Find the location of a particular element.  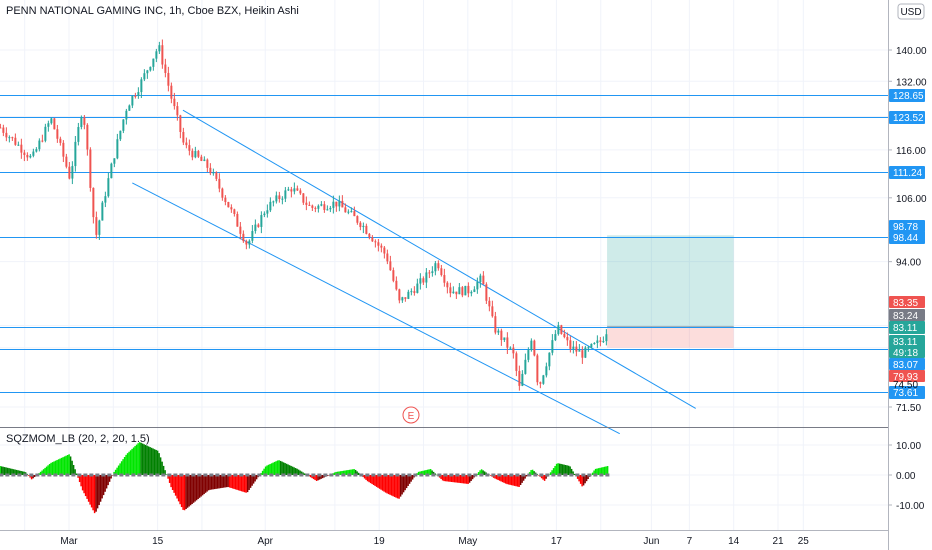

currency-button: USD is located at coordinates (911, 11).